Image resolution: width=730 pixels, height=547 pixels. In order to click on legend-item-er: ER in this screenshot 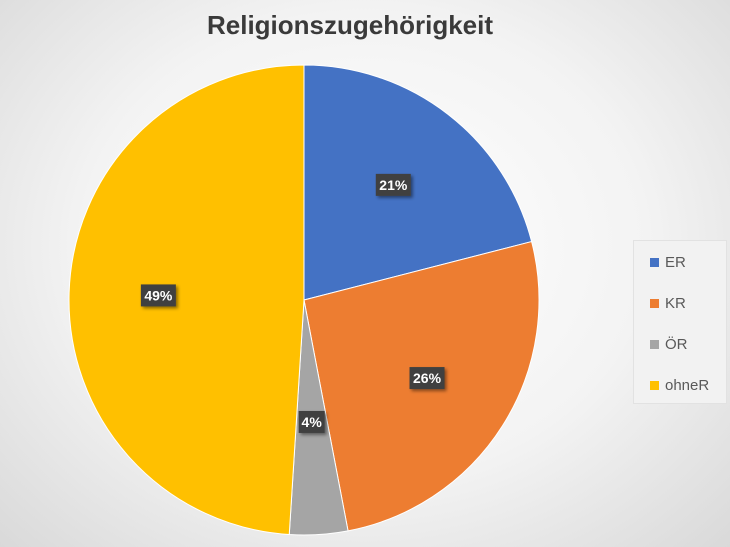, I will do `click(668, 262)`.